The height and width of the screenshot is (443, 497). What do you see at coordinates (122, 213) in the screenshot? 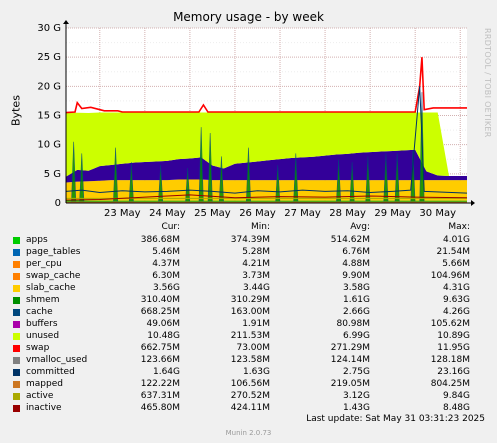
I see `x-tick-label: 23 May` at bounding box center [122, 213].